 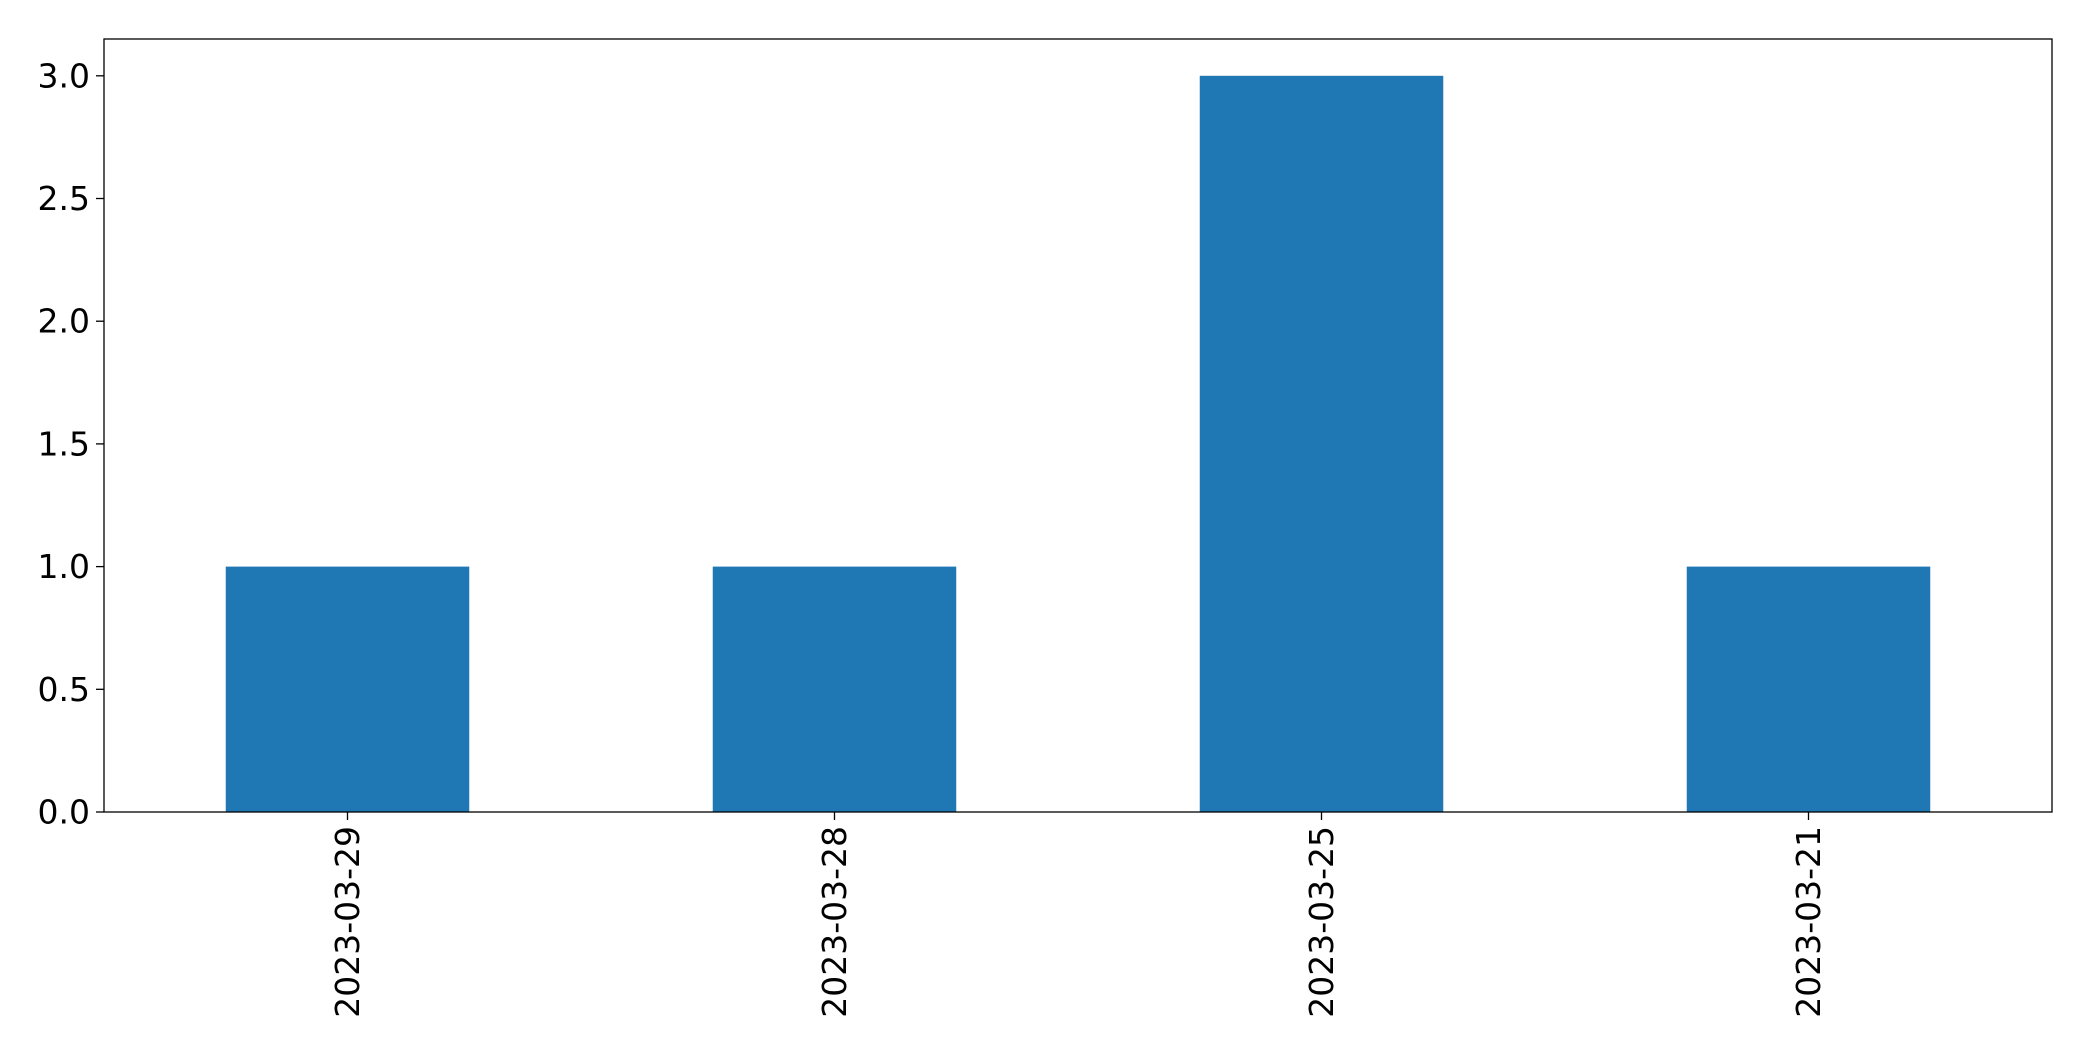 I want to click on y-axis: 0.0 0.5 1.0 1.5 2.0 2.5 3.0, so click(x=71, y=444).